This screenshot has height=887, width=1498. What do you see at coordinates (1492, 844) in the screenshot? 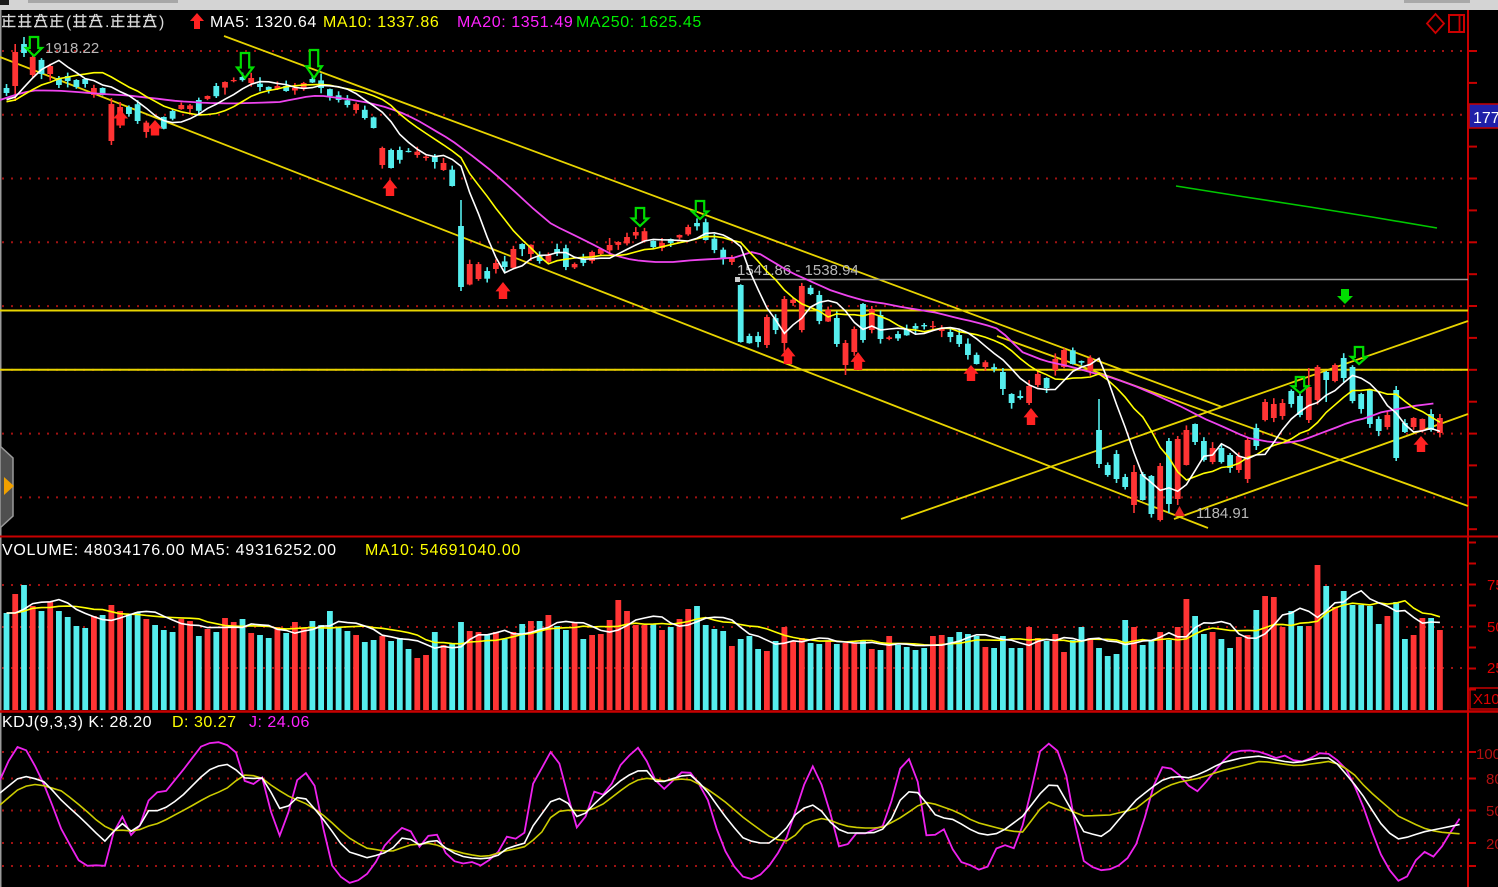
I see `svg-text: 20` at bounding box center [1492, 844].